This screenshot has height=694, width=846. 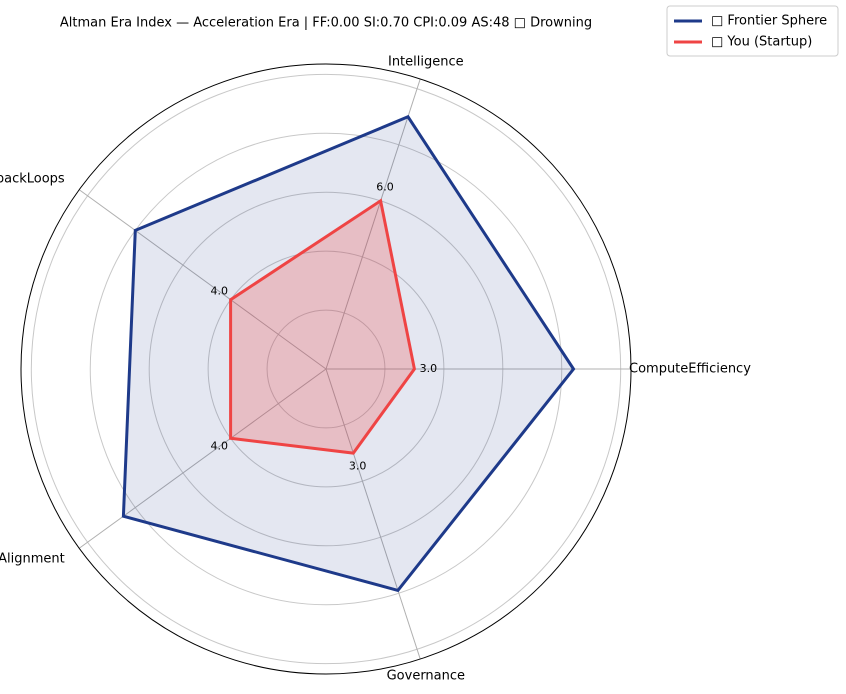 I want to click on category-label: Alignment, so click(x=32, y=558).